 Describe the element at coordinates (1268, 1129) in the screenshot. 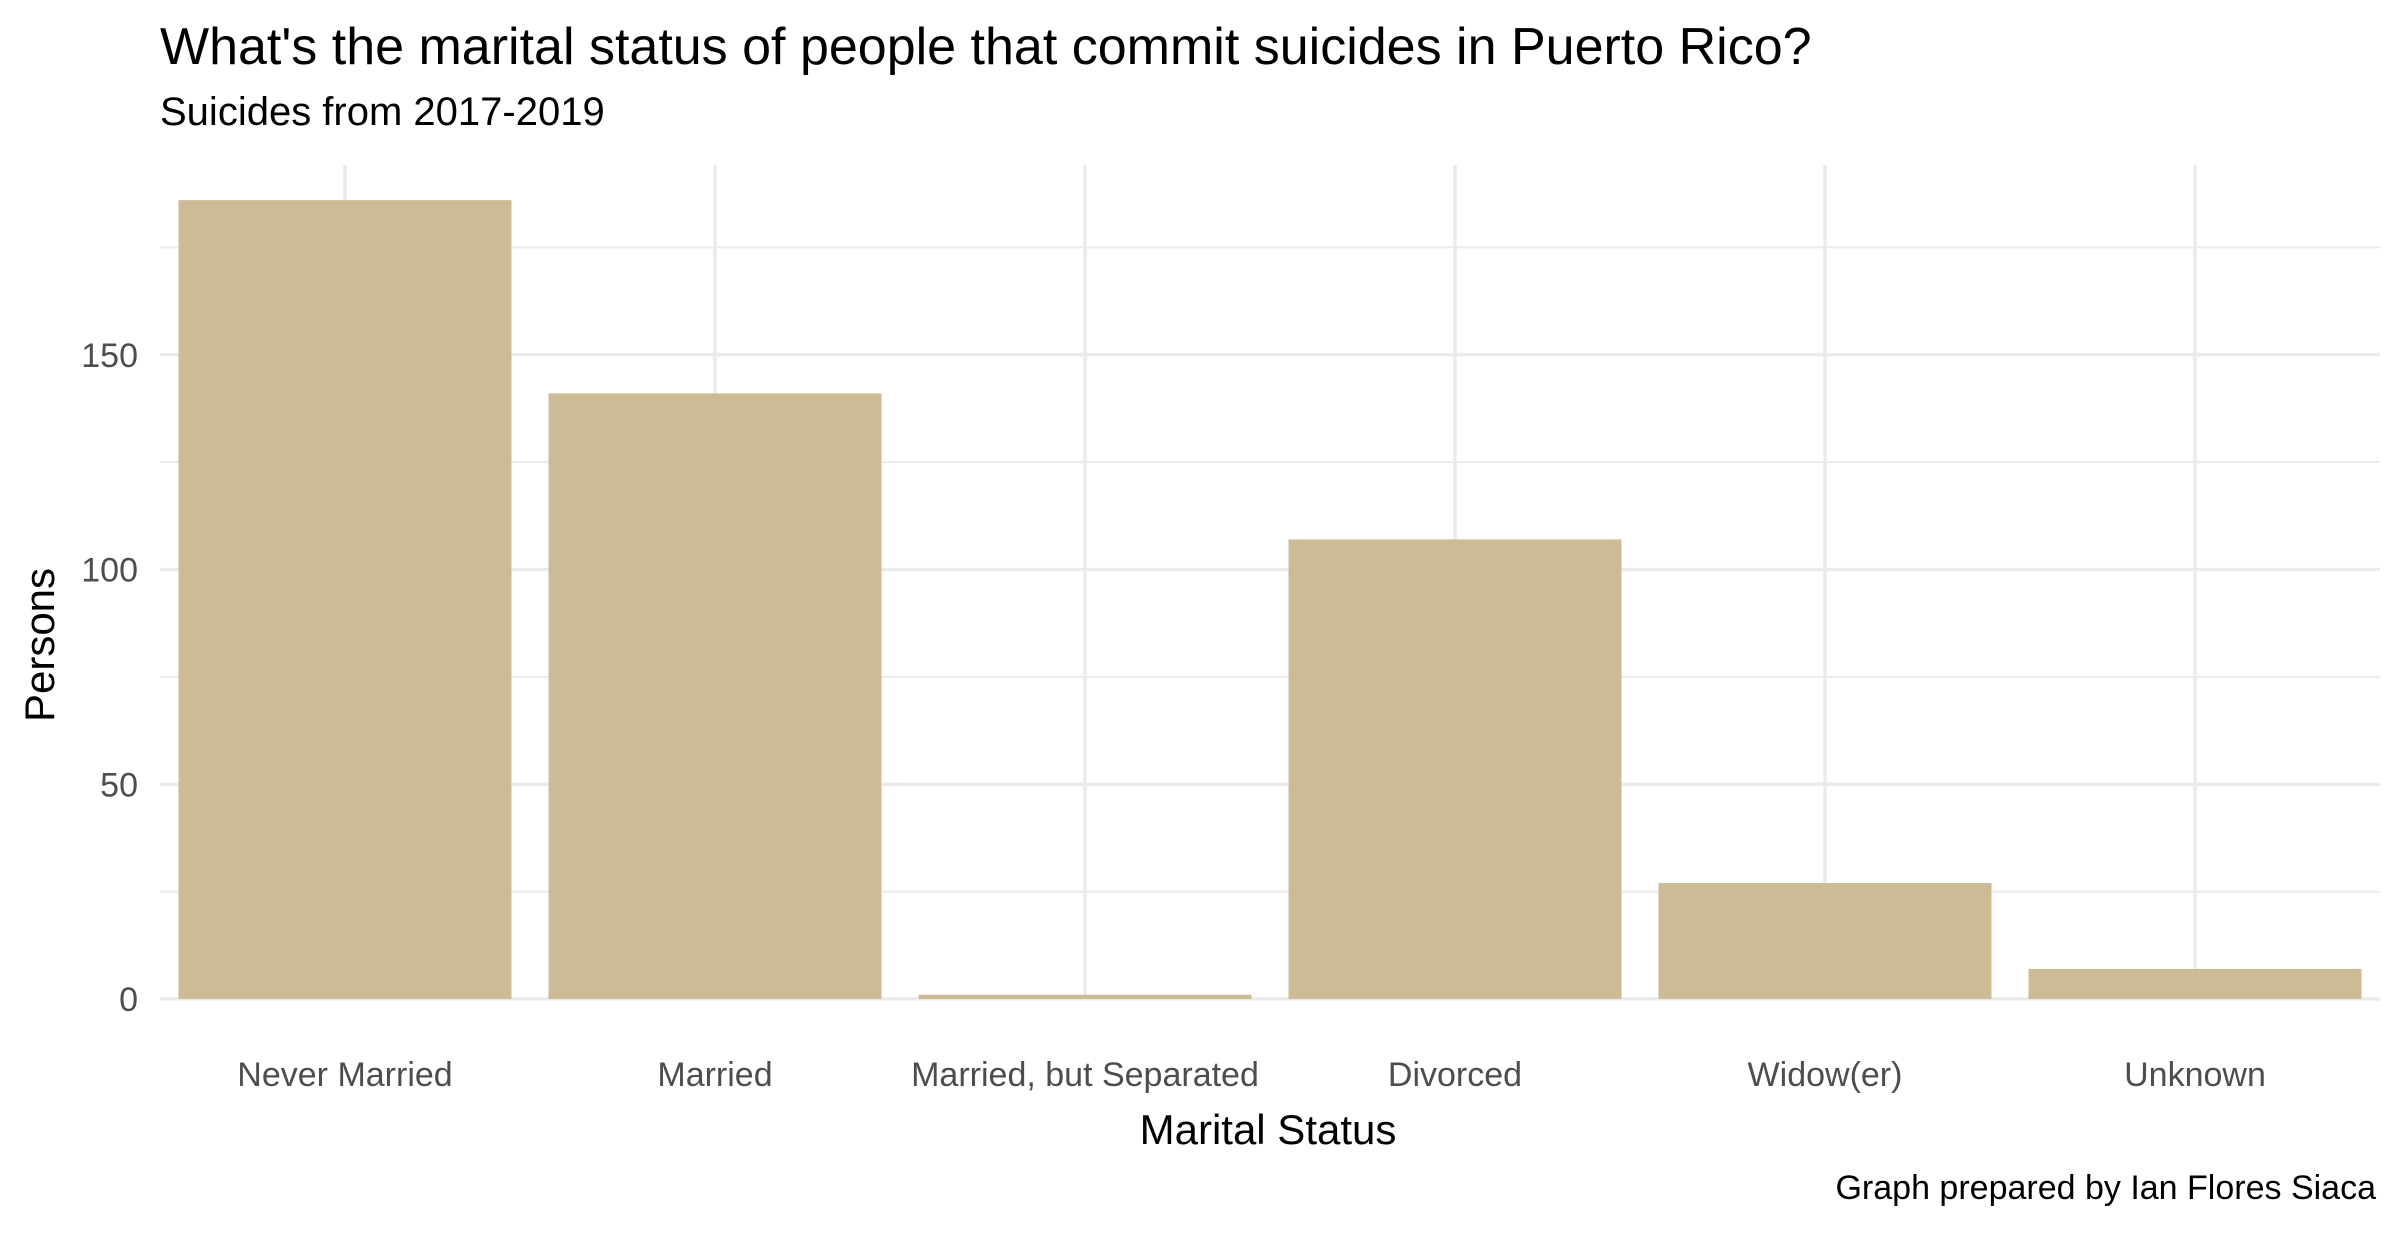

I see `x-axis-title: Marital Status` at that location.